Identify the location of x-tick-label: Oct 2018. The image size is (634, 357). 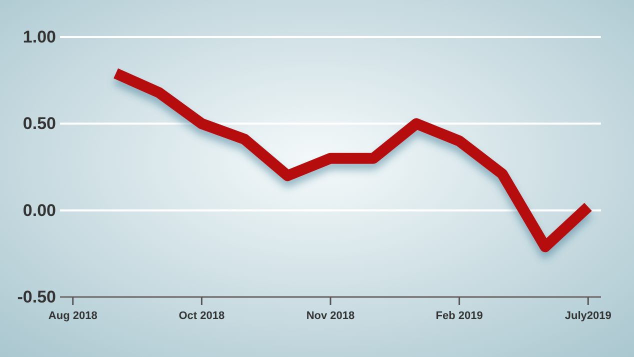
(201, 316).